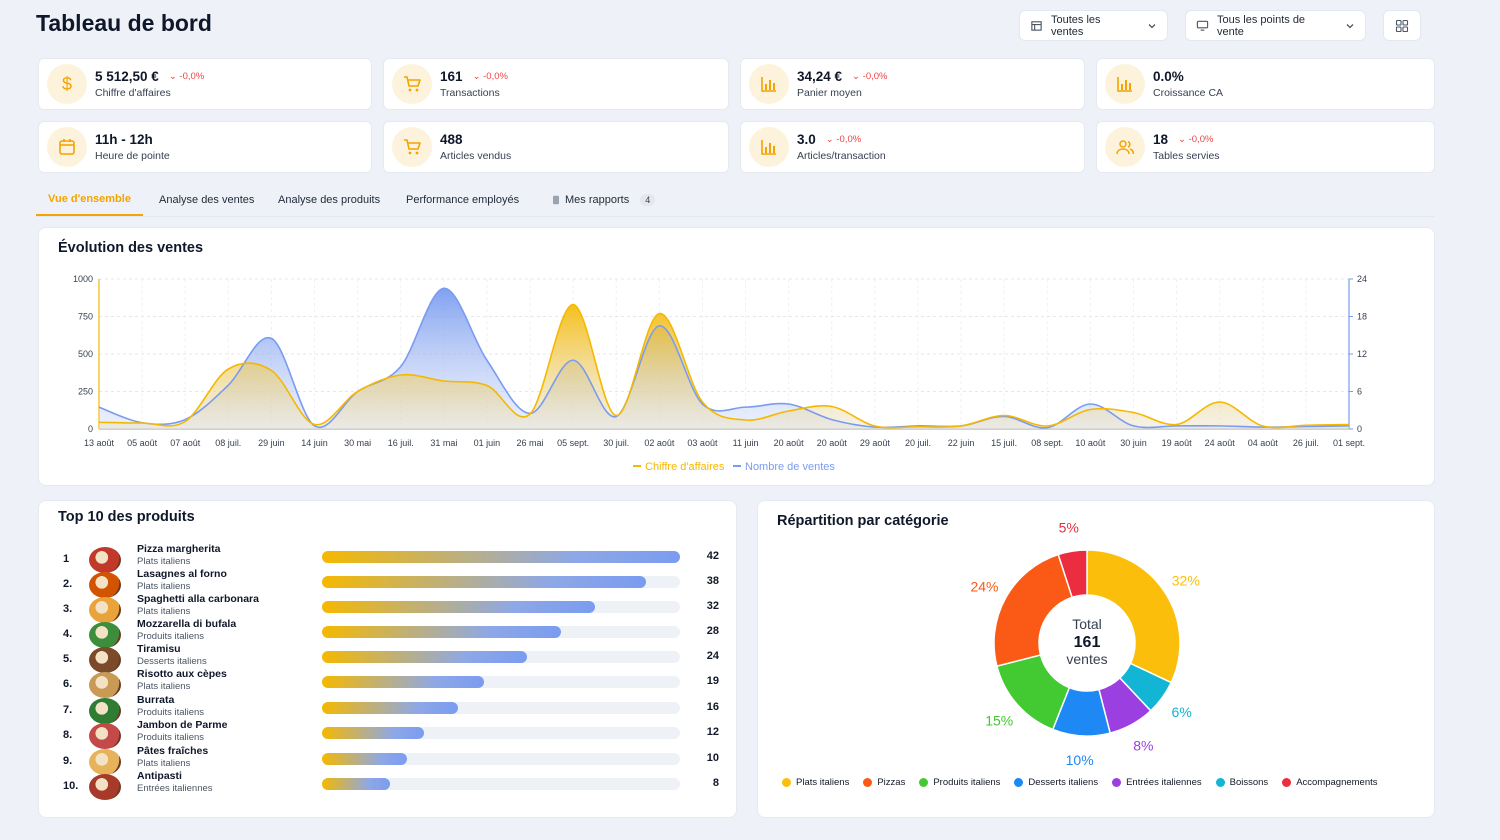 This screenshot has height=840, width=1500. What do you see at coordinates (1186, 156) in the screenshot?
I see `kpi-label: Tables servies` at bounding box center [1186, 156].